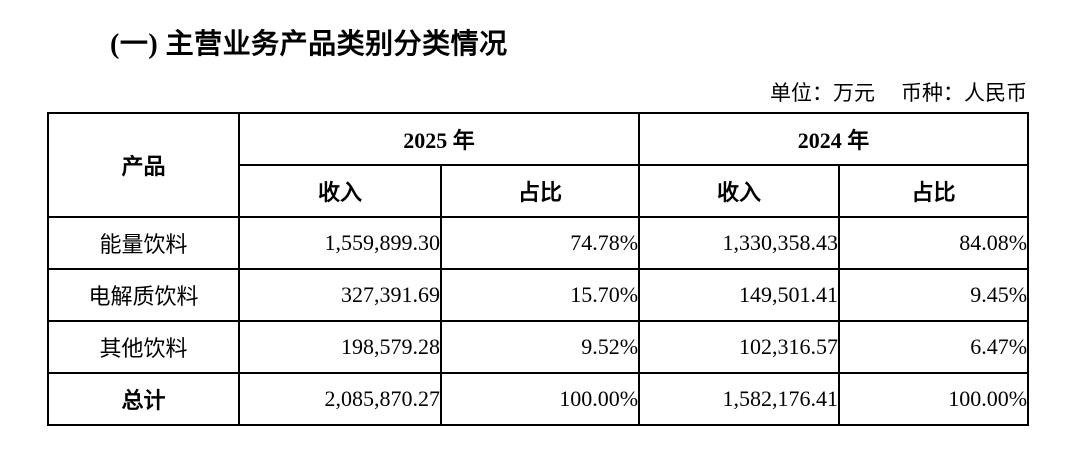  Describe the element at coordinates (934, 243) in the screenshot. I see `share-2024: 84.08%` at that location.